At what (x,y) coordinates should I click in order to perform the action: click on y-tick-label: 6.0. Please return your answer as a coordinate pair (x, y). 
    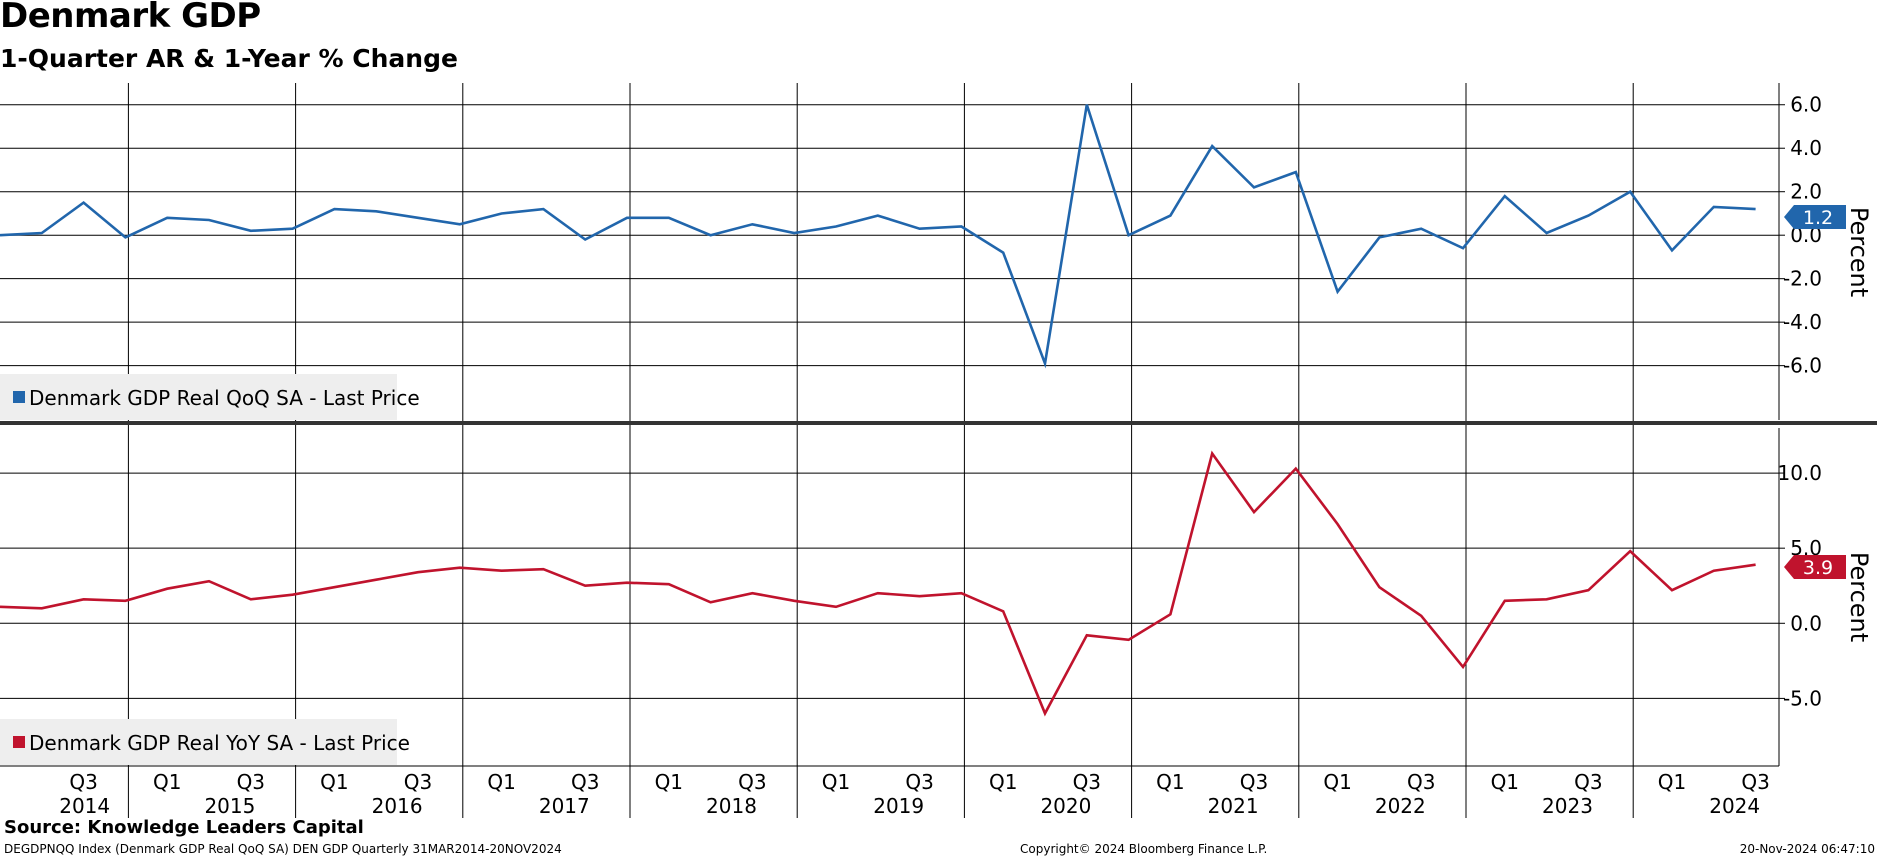
    Looking at the image, I should click on (1806, 105).